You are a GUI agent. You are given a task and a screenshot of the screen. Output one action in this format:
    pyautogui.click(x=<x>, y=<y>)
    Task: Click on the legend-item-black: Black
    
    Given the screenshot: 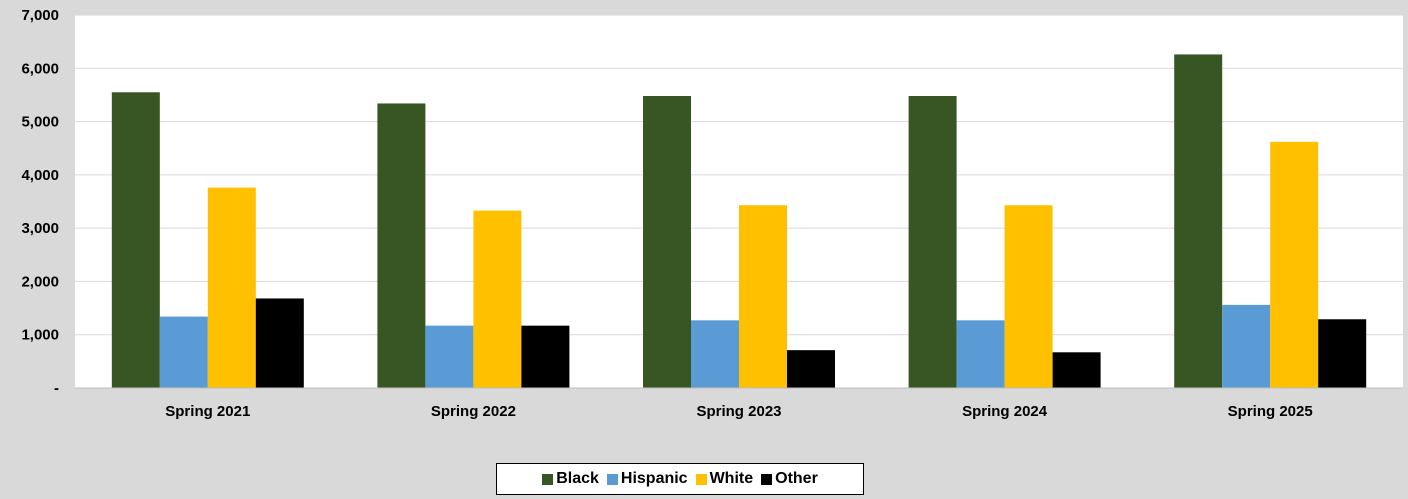 What is the action you would take?
    pyautogui.click(x=570, y=479)
    